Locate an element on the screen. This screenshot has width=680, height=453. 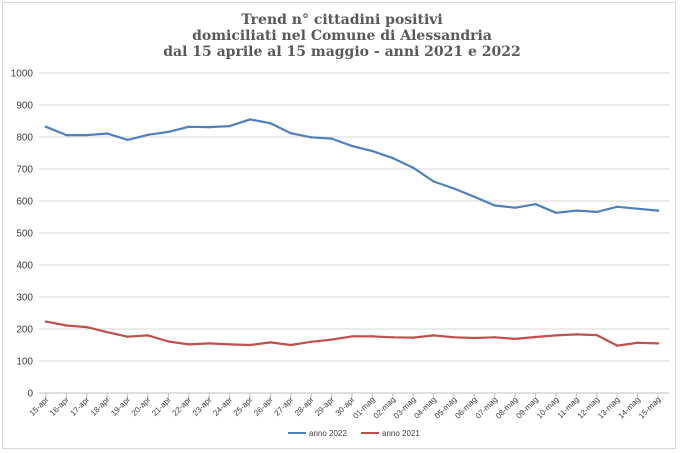
x-tick-label: 10-mag is located at coordinates (548, 408).